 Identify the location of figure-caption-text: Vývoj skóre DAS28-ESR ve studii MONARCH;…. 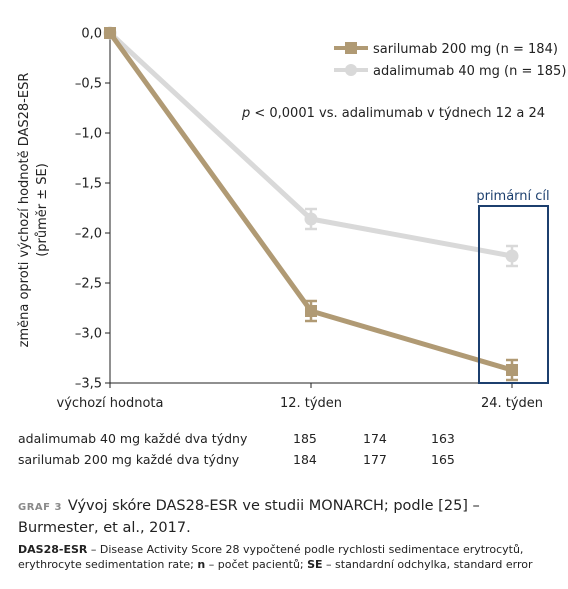
(249, 517).